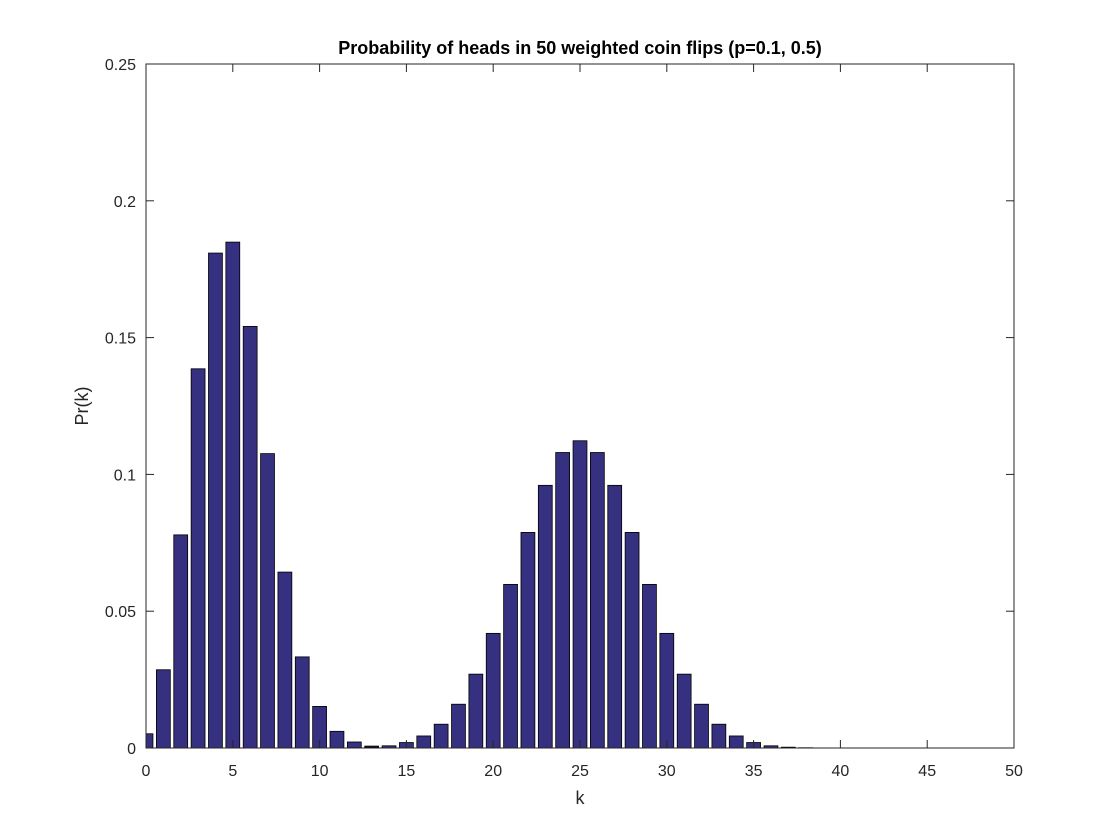 The image size is (1120, 840). What do you see at coordinates (528, 640) in the screenshot?
I see `bar-series2-k22` at bounding box center [528, 640].